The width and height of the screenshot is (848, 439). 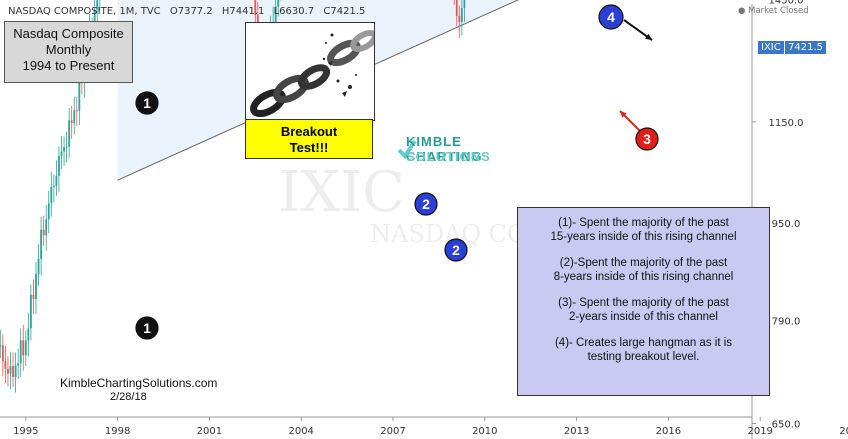 What do you see at coordinates (643, 237) in the screenshot?
I see `note-1-line-2: 15-years inside of this rising channel` at bounding box center [643, 237].